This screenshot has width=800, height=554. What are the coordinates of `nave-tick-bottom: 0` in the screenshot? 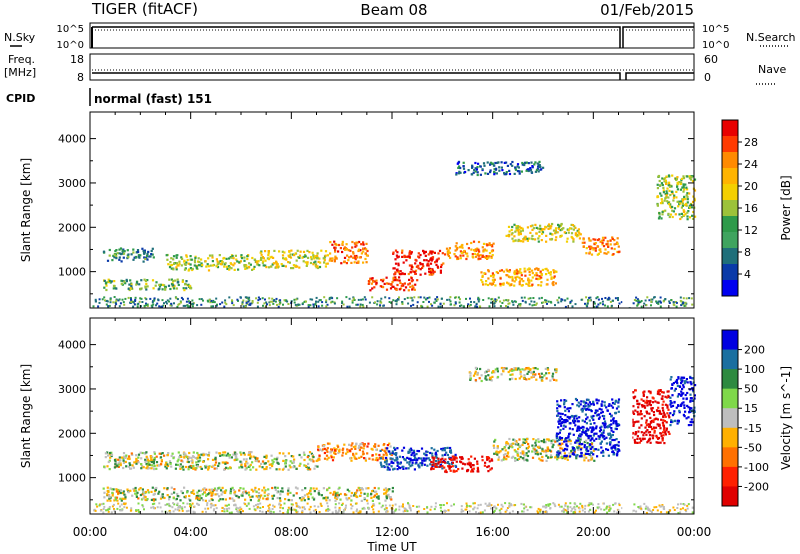 It's located at (707, 77).